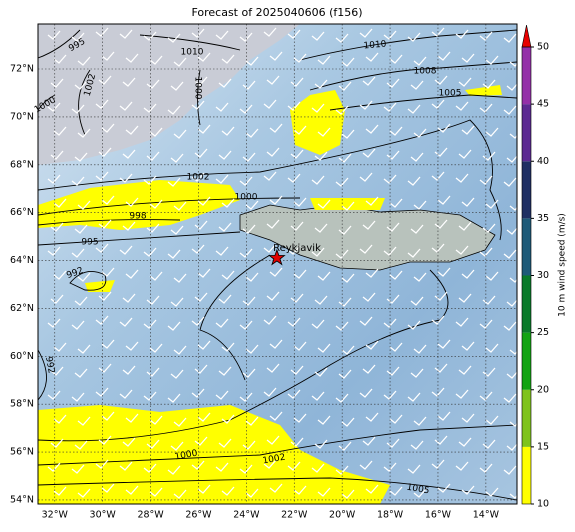  What do you see at coordinates (277, 257) in the screenshot?
I see `city-marker` at bounding box center [277, 257].